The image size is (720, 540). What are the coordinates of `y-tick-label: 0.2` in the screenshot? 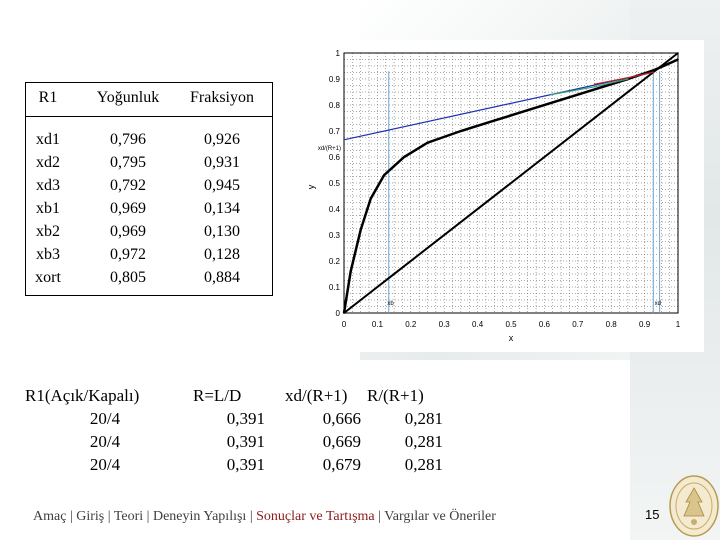 It's located at (335, 261).